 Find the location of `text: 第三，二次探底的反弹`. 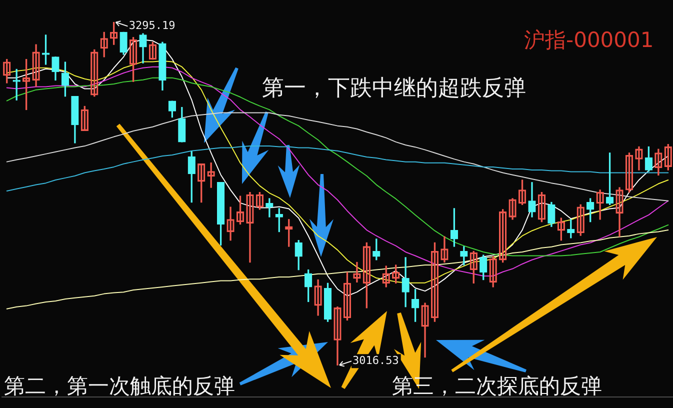

text: 第三，二次探底的反弹 is located at coordinates (497, 386).